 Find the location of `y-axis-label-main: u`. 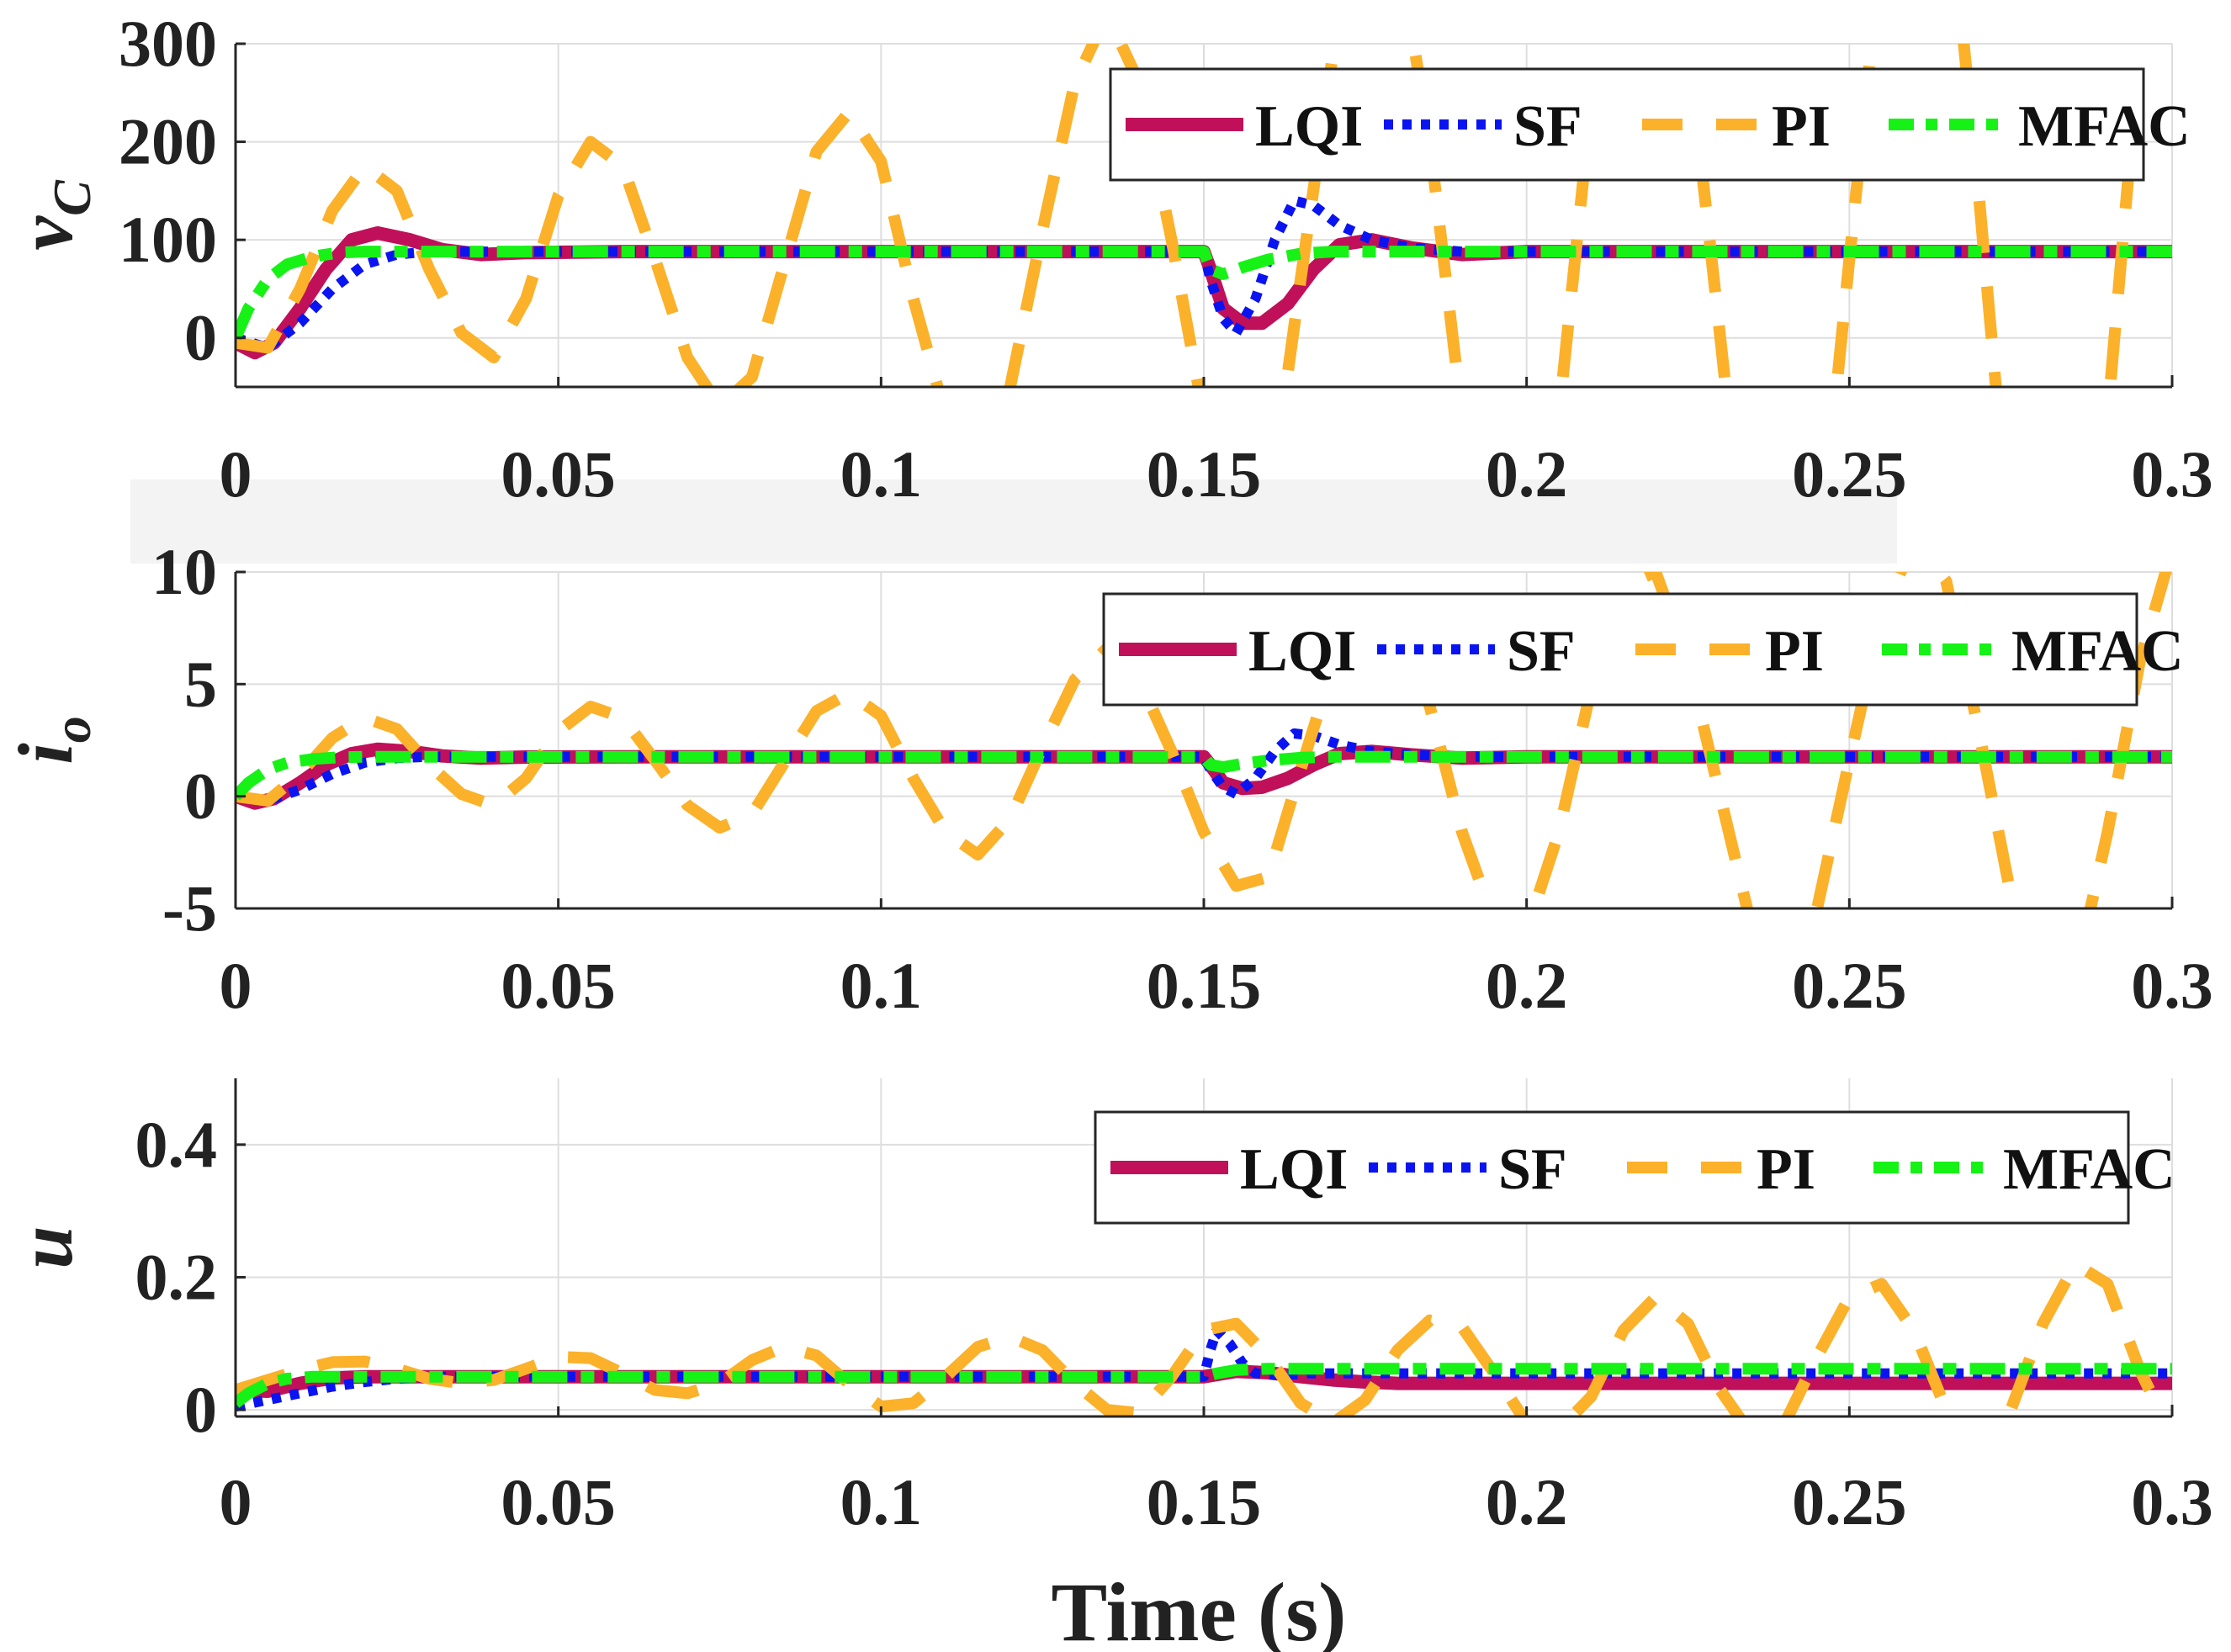

y-axis-label-main: u is located at coordinates (45, 1247).